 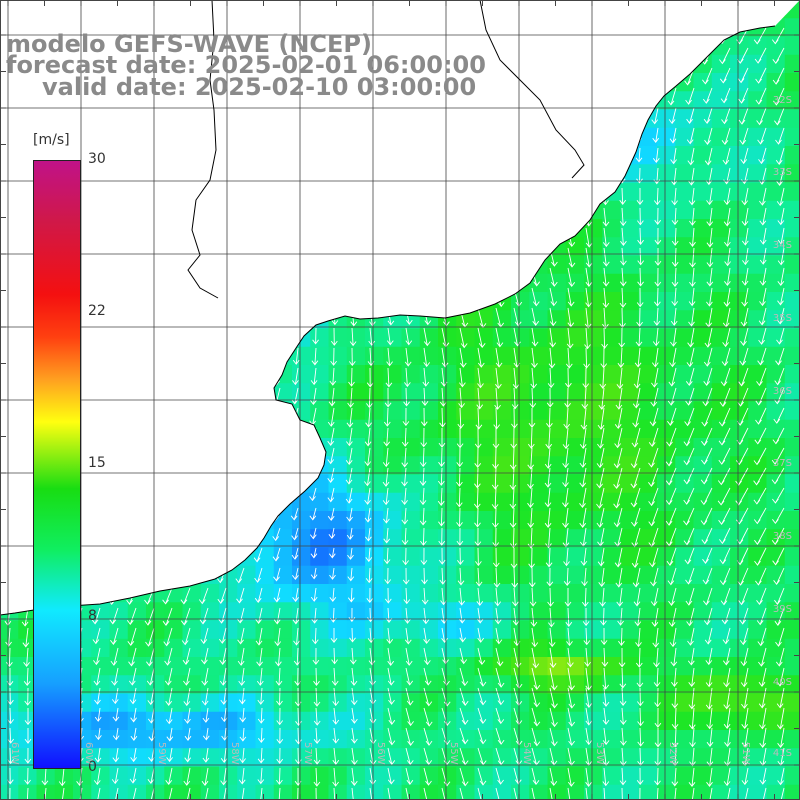 What do you see at coordinates (782, 463) in the screenshot?
I see `lat-label: 37S` at bounding box center [782, 463].